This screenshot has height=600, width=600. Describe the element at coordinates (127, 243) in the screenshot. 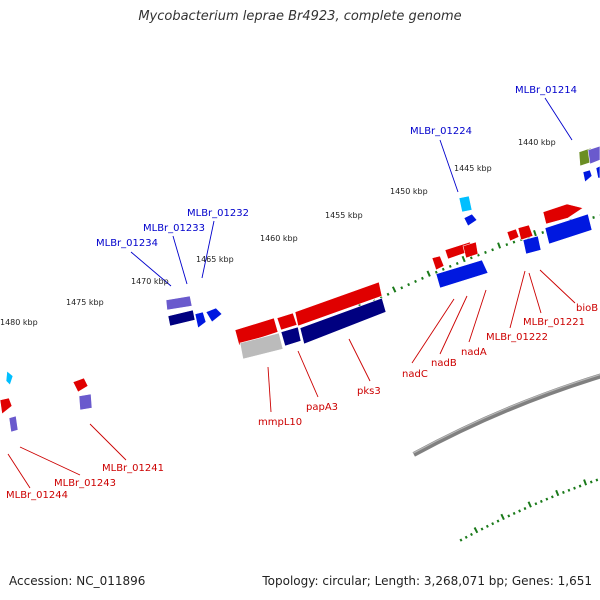

I see `gene-label: MLBr_01234` at that location.